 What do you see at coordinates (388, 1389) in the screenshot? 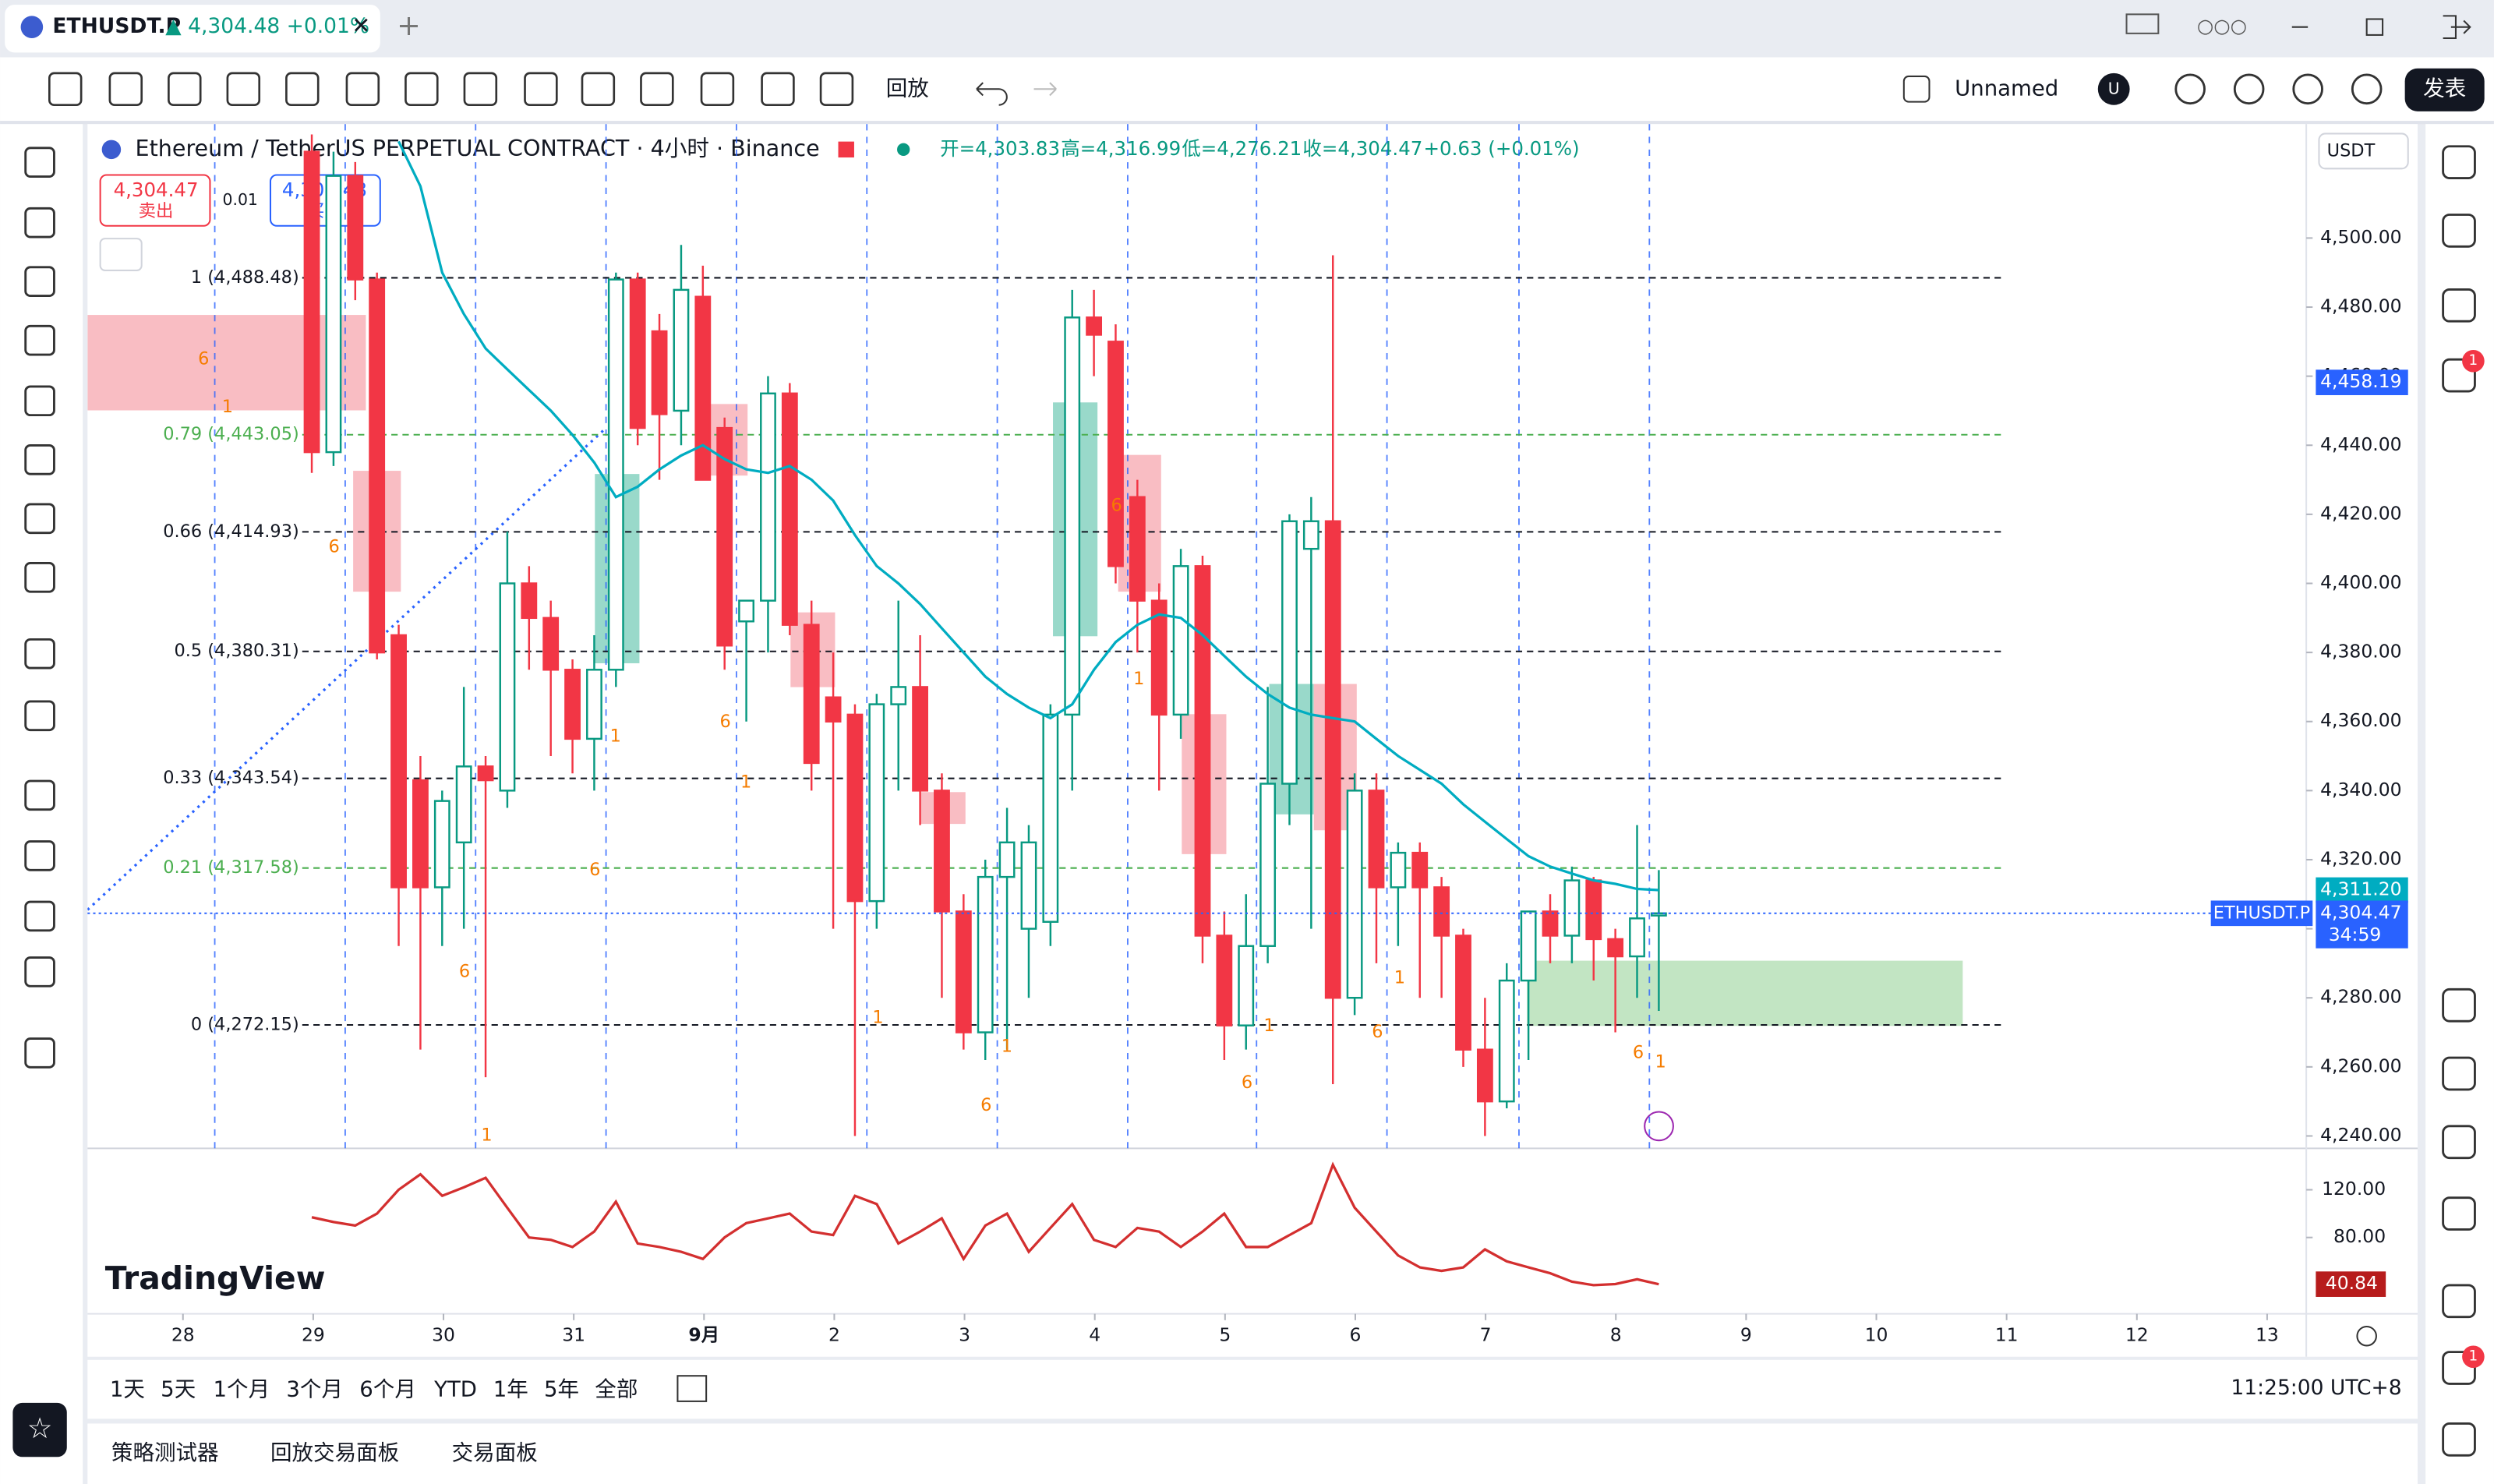
I see `timeframe: 6个月` at bounding box center [388, 1389].